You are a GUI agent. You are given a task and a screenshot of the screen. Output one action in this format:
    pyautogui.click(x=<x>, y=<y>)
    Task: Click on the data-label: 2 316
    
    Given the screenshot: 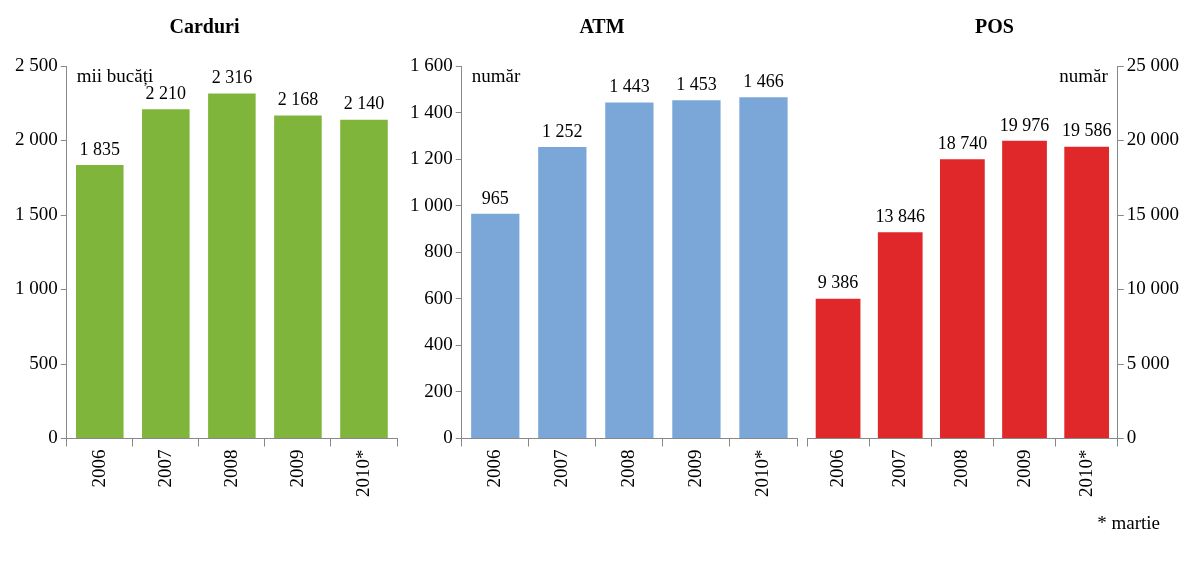 What is the action you would take?
    pyautogui.click(x=232, y=77)
    